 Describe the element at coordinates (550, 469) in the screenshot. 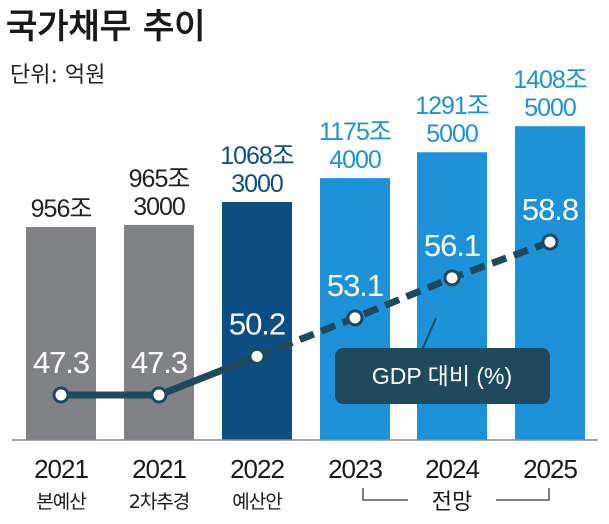

I see `x-tick-label-5: 2025` at that location.